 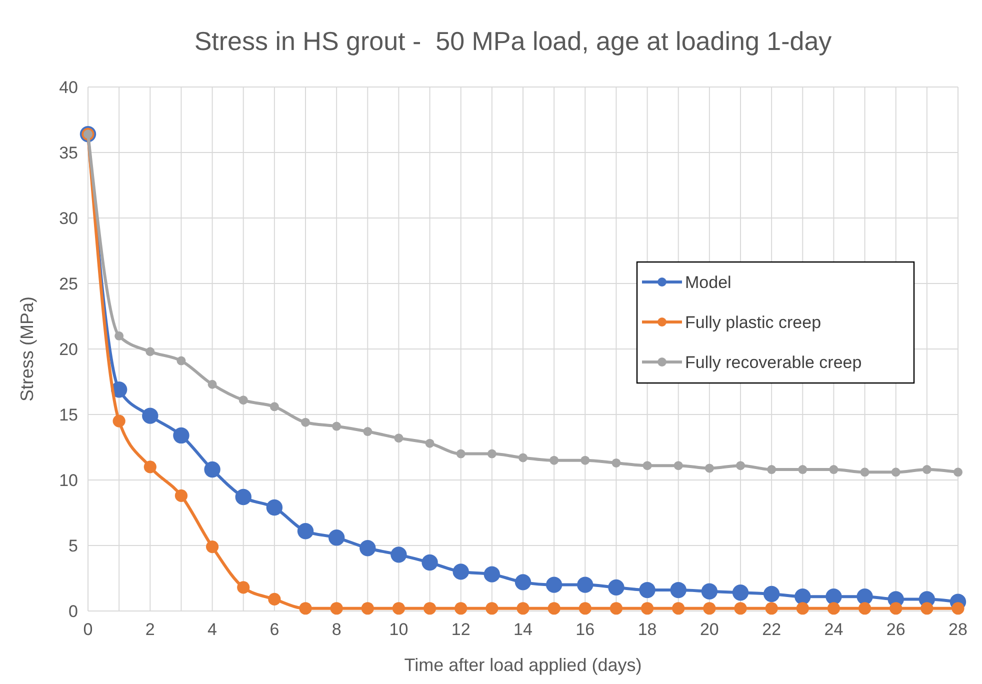 What do you see at coordinates (958, 629) in the screenshot?
I see `x-tick-label: 28` at bounding box center [958, 629].